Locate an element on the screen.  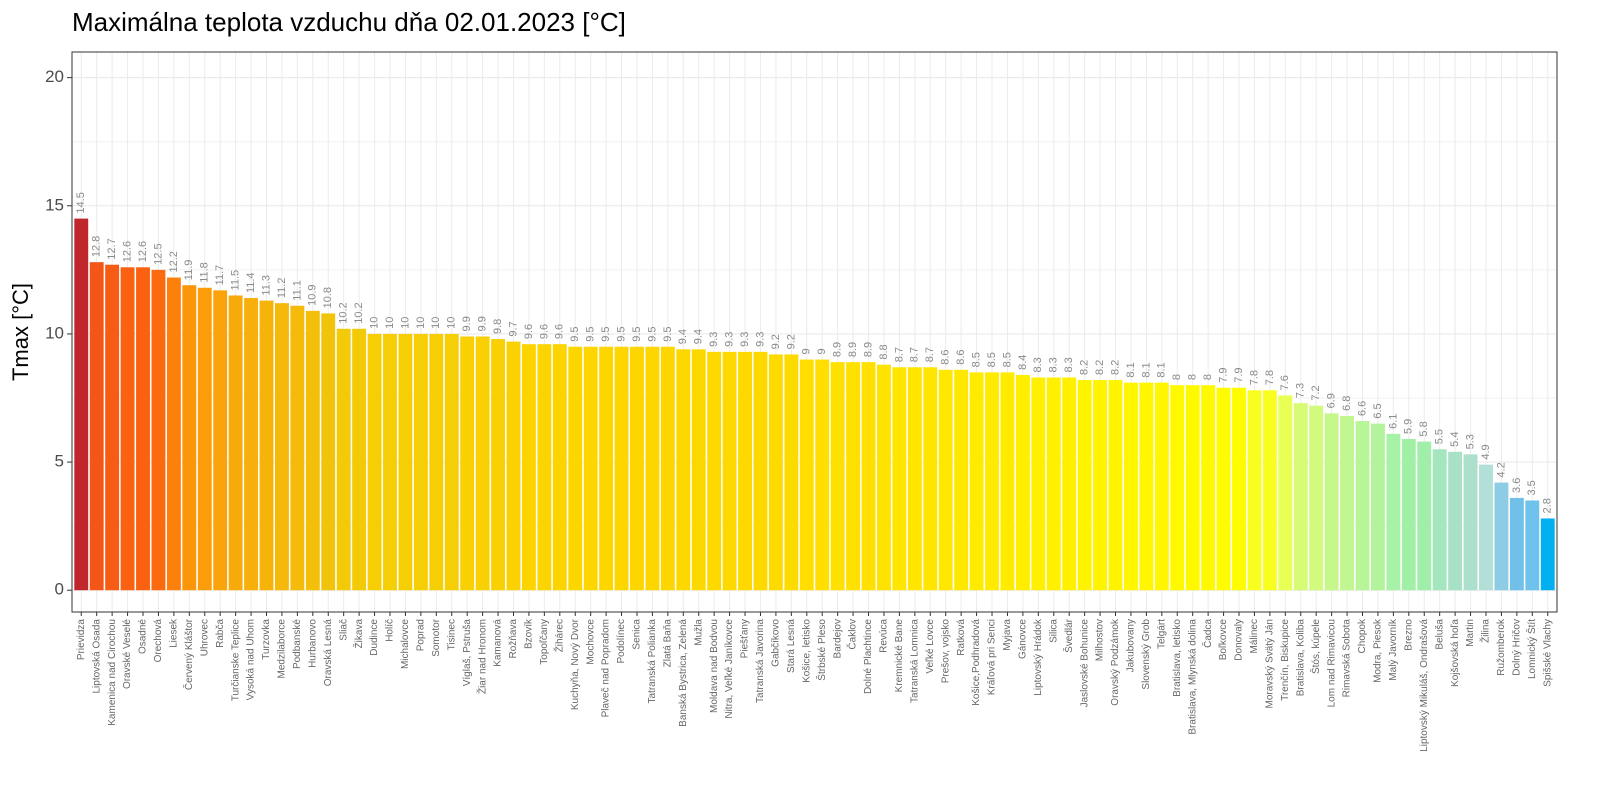
x-tick-label: Milhostov is located at coordinates (1100, 640).